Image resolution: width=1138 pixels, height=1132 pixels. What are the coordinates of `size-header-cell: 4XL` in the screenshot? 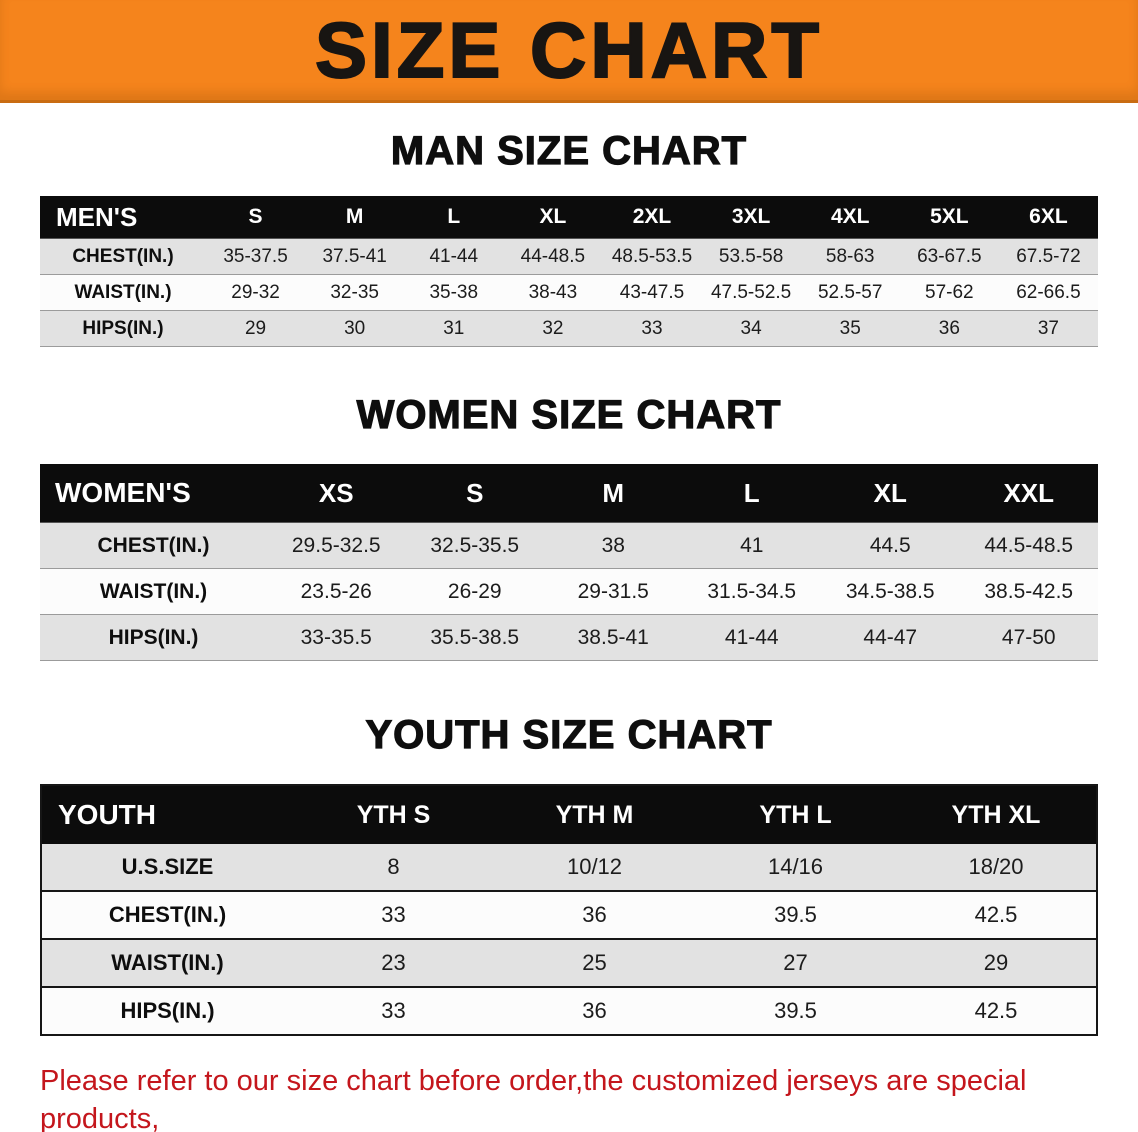 It's located at (850, 216).